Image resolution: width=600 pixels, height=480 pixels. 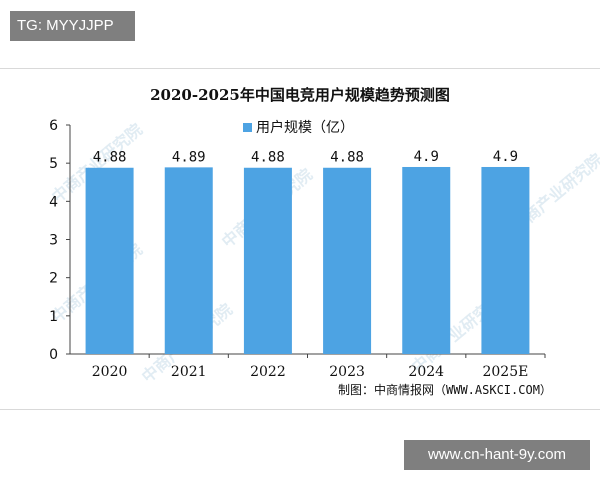 What do you see at coordinates (505, 372) in the screenshot?
I see `x-tick-label: 2025E` at bounding box center [505, 372].